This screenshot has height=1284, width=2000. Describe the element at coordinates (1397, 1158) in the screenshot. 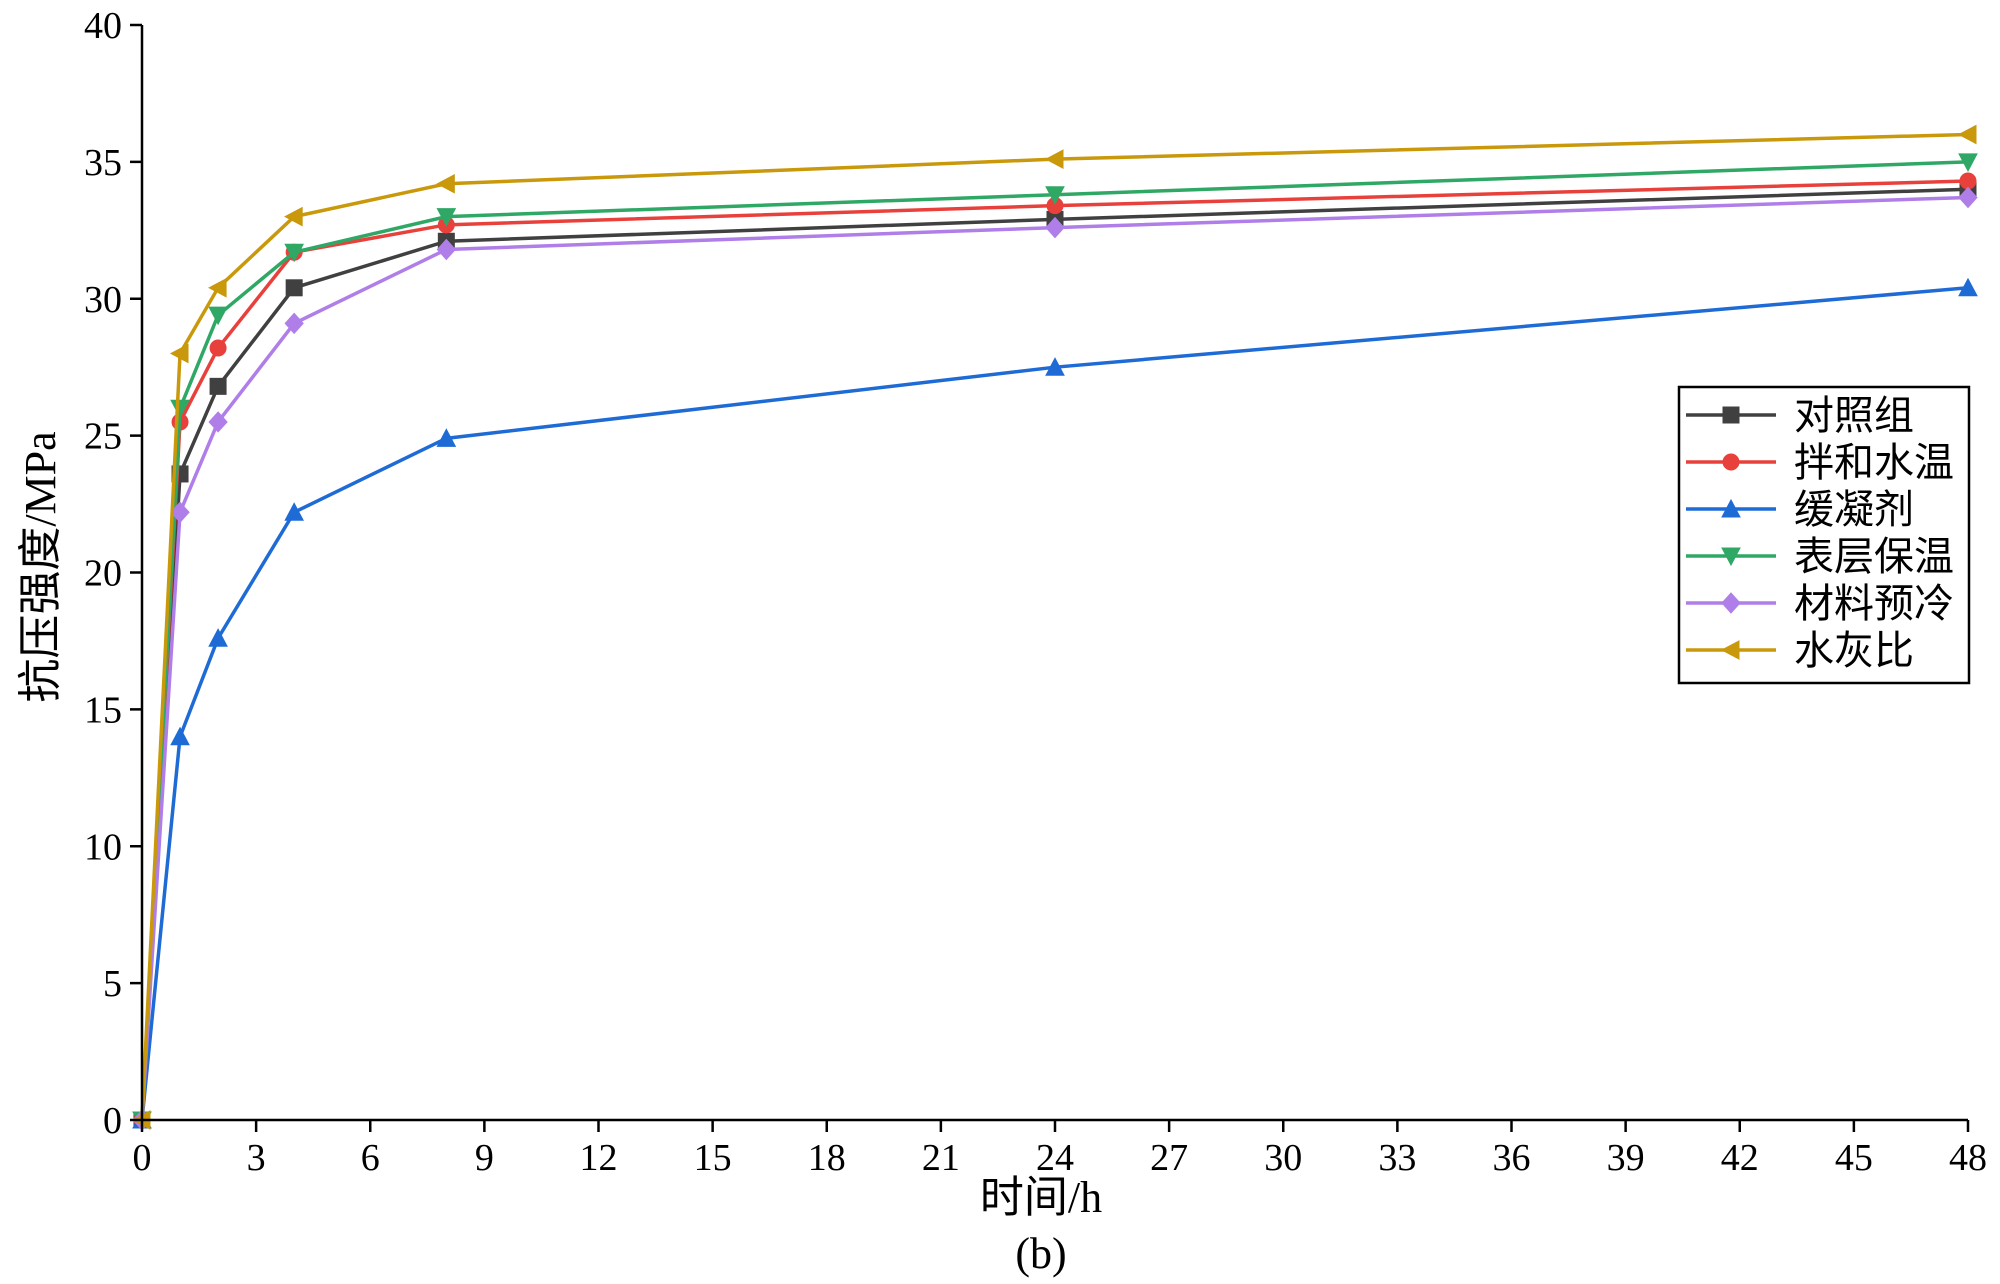

I see `x-tick-label: 33` at that location.